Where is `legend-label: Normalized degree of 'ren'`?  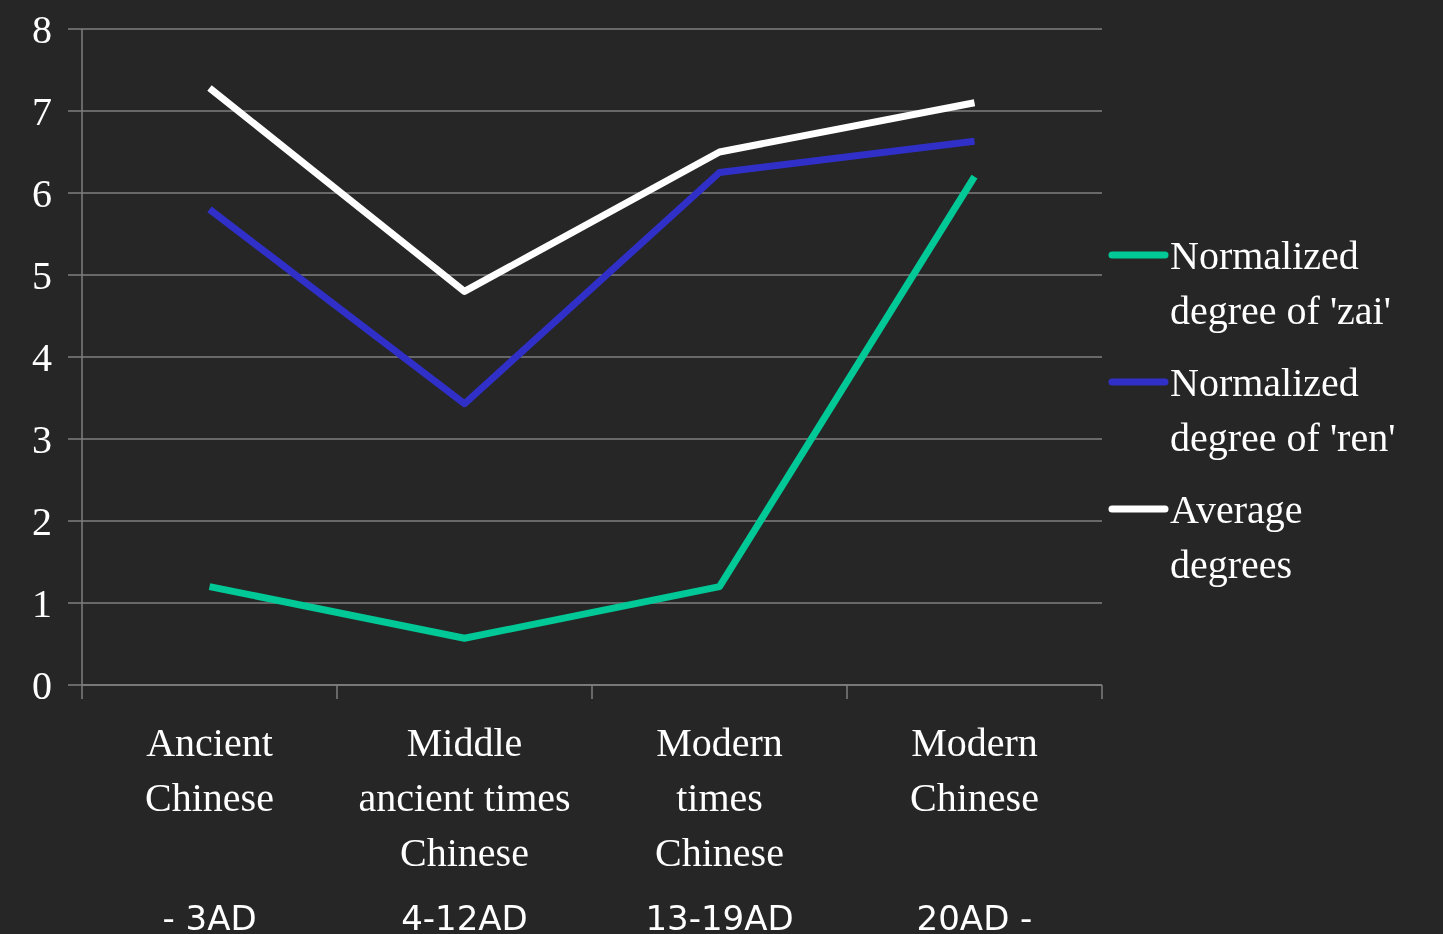
legend-label: Normalized degree of 'ren' is located at coordinates (1283, 410).